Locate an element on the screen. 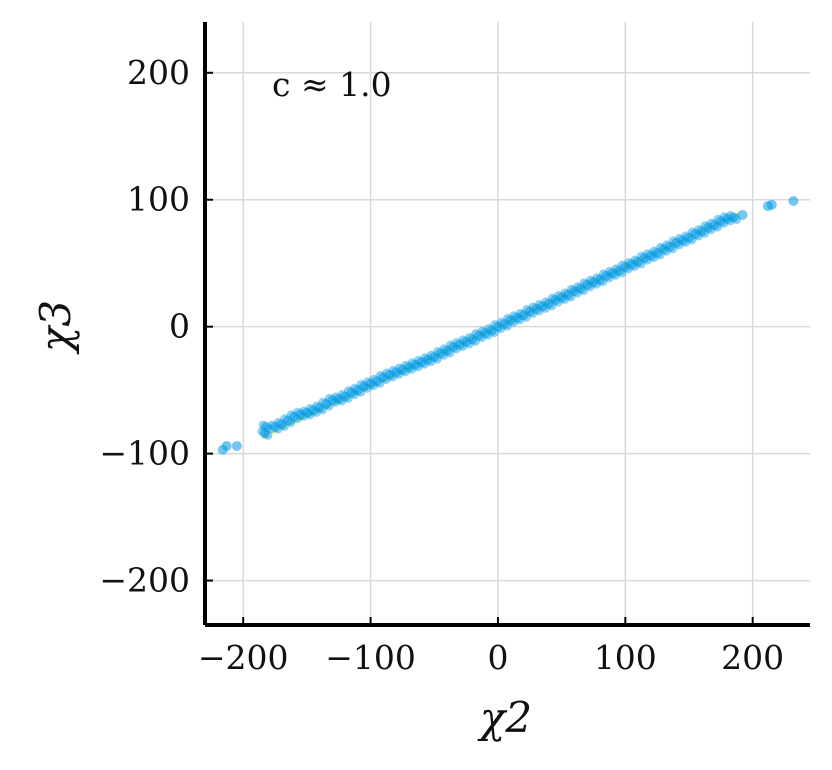 The image size is (832, 770). y-tick-label: 0 is located at coordinates (179, 326).